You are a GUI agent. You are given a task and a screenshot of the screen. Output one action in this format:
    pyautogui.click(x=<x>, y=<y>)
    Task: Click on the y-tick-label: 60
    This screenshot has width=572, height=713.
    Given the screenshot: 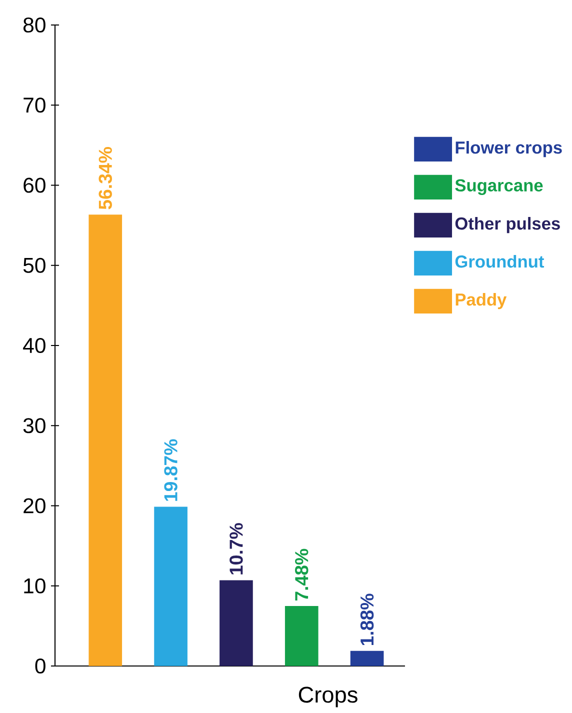 What is the action you would take?
    pyautogui.click(x=35, y=185)
    